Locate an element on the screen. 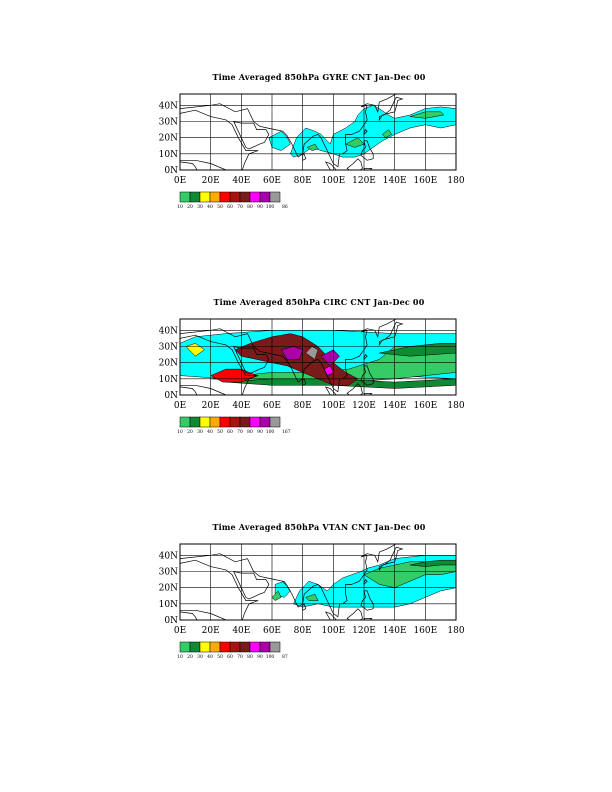 The height and width of the screenshot is (792, 612). chart-title: Time Averaged 850hPa CIRC CNT Jan-Dec 00 is located at coordinates (319, 302).